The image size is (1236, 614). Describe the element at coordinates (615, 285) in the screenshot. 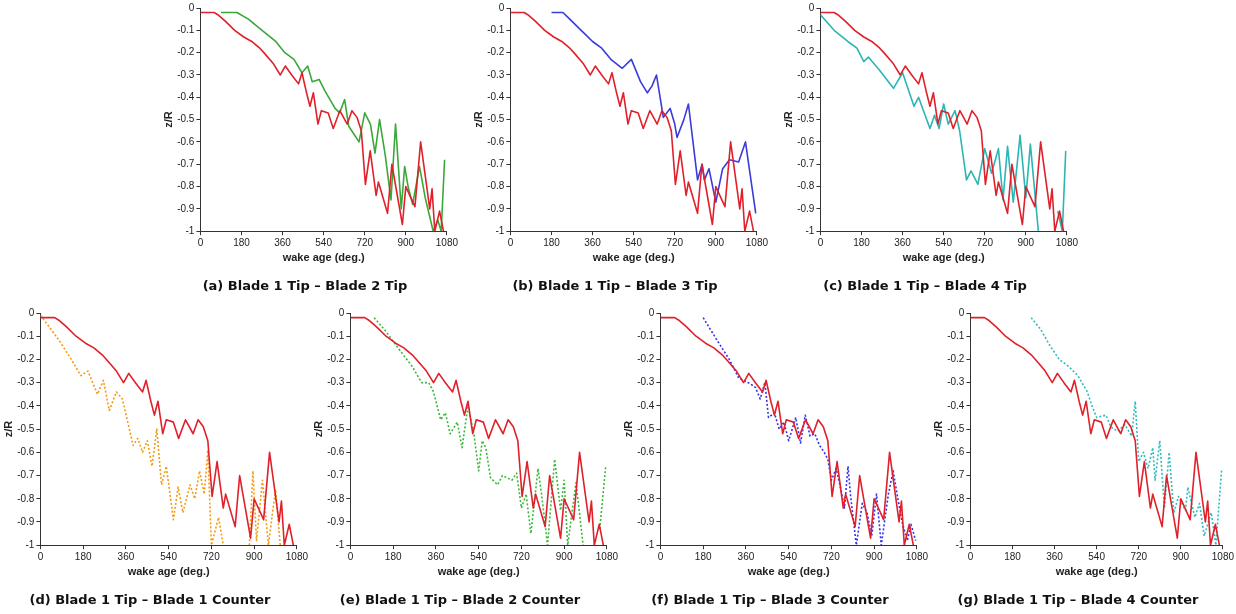

I see `text: (b) Blade 1 Tip – Blade 3 Tip` at that location.